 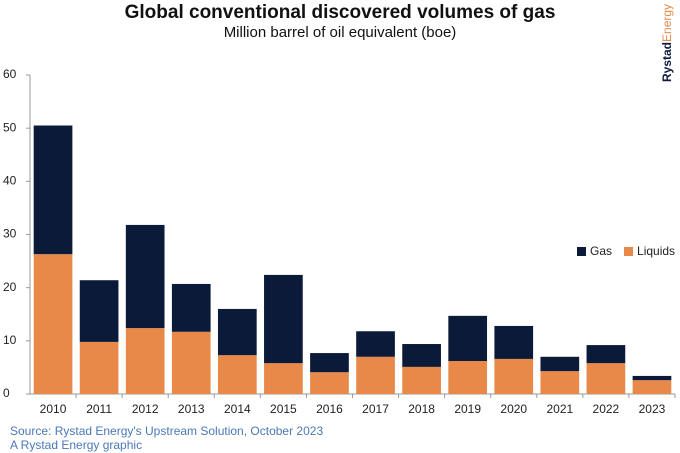 I want to click on y-tick-label: 10, so click(x=10, y=340).